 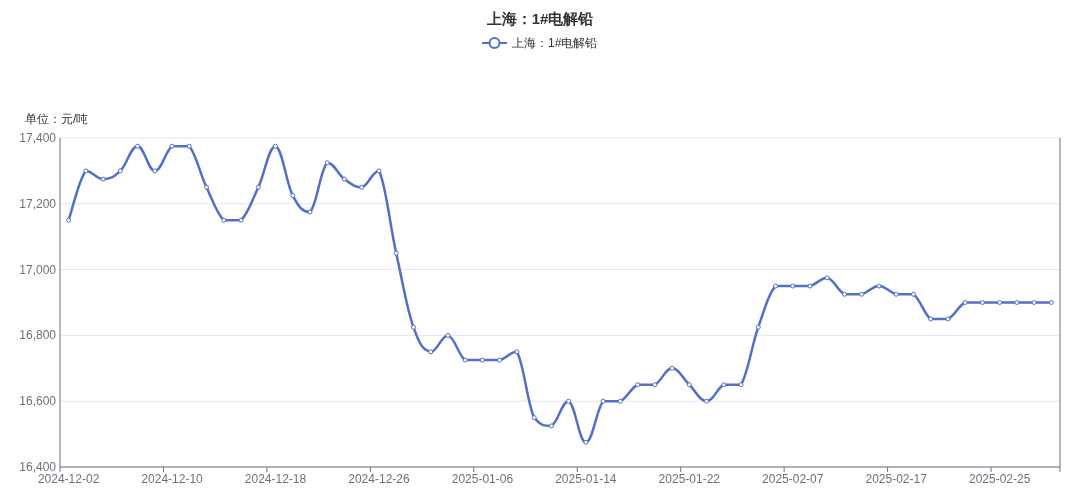 What do you see at coordinates (586, 479) in the screenshot?
I see `x-tick-label: 2025-01-14` at bounding box center [586, 479].